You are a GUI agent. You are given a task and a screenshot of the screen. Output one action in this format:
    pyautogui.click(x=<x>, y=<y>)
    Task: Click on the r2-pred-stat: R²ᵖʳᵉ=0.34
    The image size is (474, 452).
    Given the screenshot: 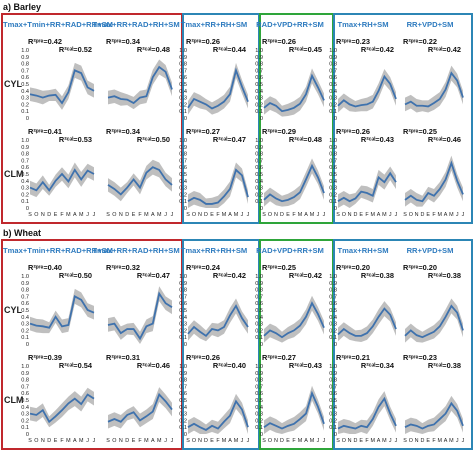 What is the action you would take?
    pyautogui.click(x=123, y=131)
    